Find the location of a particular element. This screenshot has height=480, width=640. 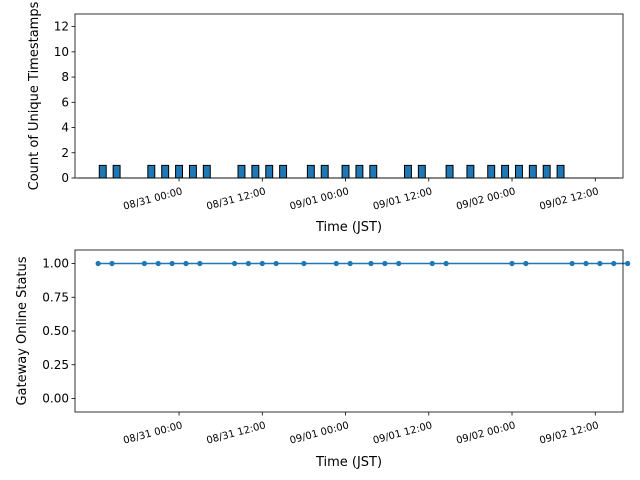

bottom-y-tick-label: 0.25 is located at coordinates (55, 365).